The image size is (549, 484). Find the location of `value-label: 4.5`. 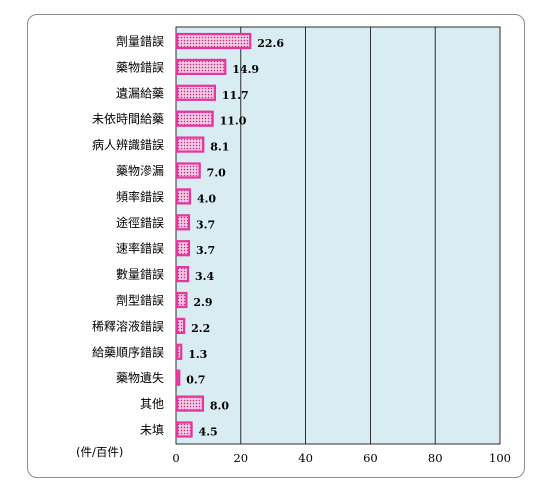

value-label: 4.5 is located at coordinates (208, 432).